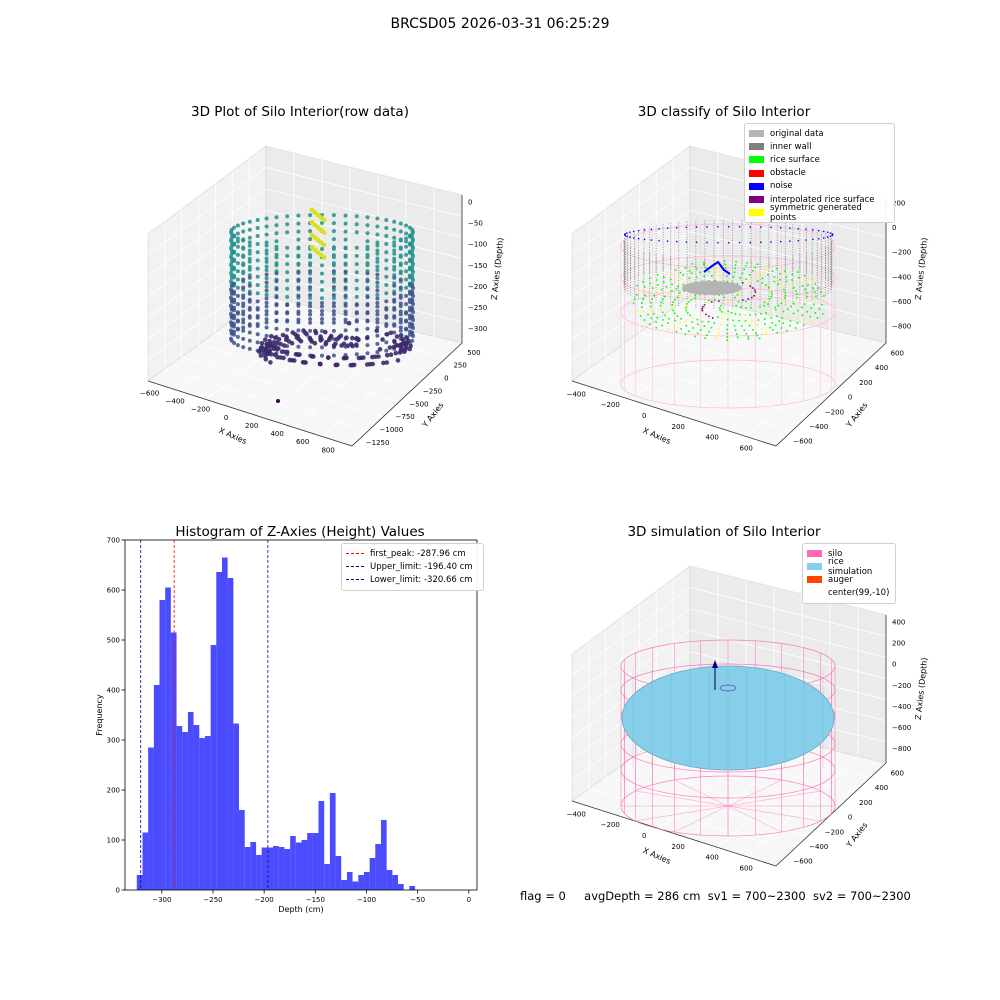  Describe the element at coordinates (701, 819) in the screenshot. I see `silo-floor-spoke` at that location.